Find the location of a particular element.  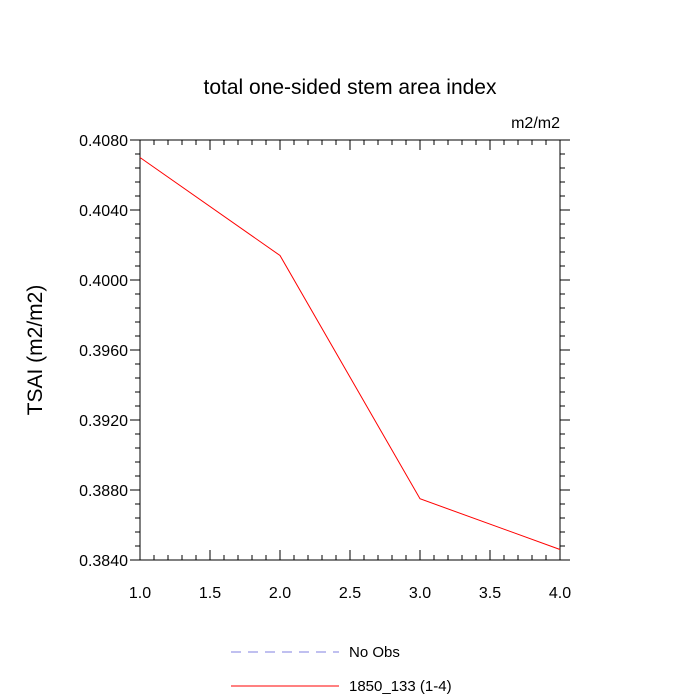

y-tick-label: 0.4080 is located at coordinates (103, 141).